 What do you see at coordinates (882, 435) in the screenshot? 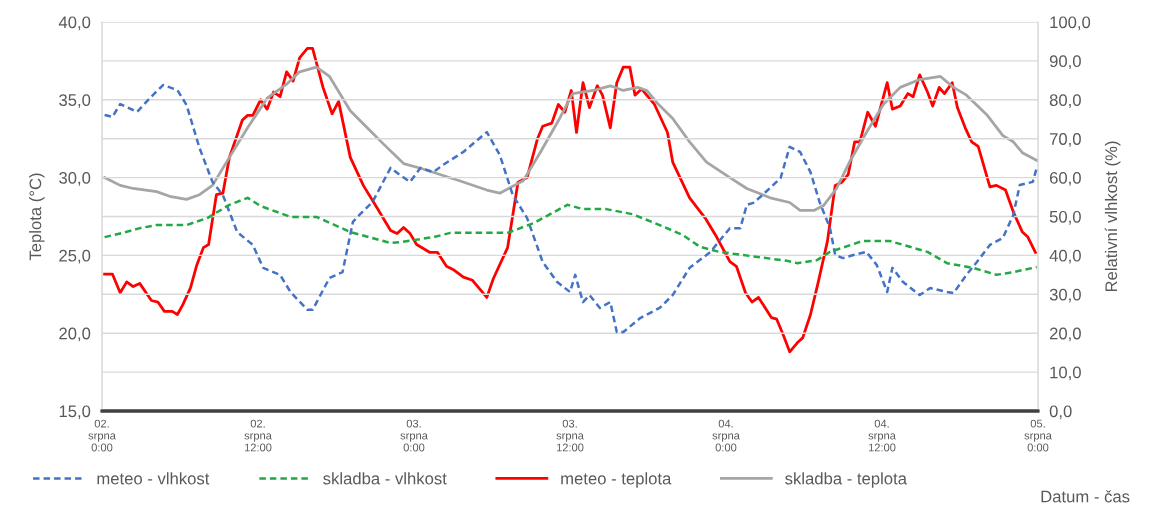
I see `x-tick-label: 04. srpna 12:00` at bounding box center [882, 435].